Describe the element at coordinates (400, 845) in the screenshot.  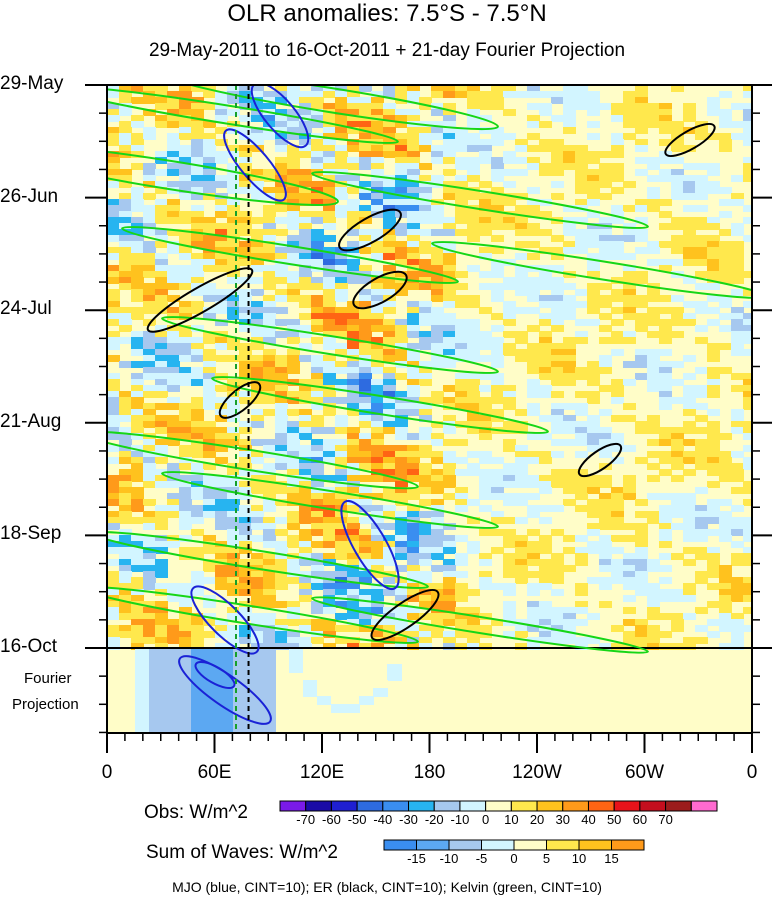
I see `waves-colorbar-swatch` at that location.